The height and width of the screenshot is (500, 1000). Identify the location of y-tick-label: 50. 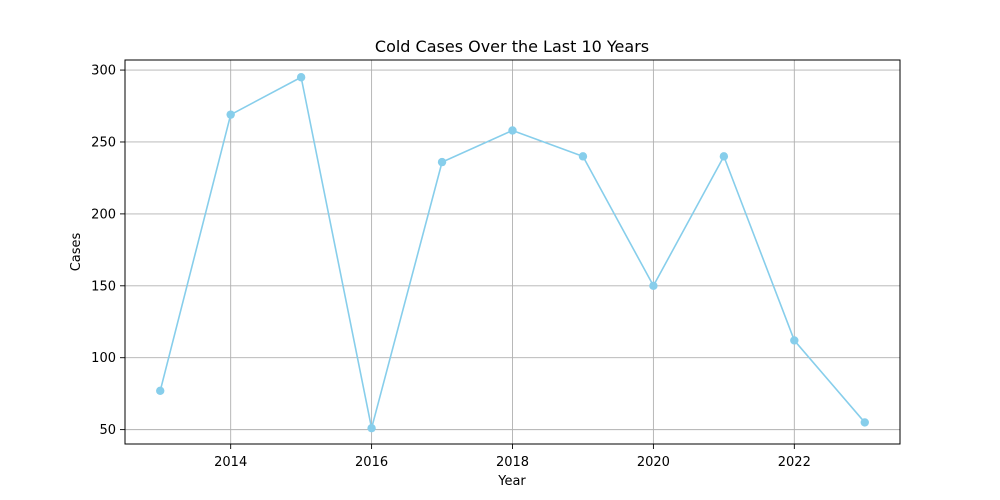
(107, 430).